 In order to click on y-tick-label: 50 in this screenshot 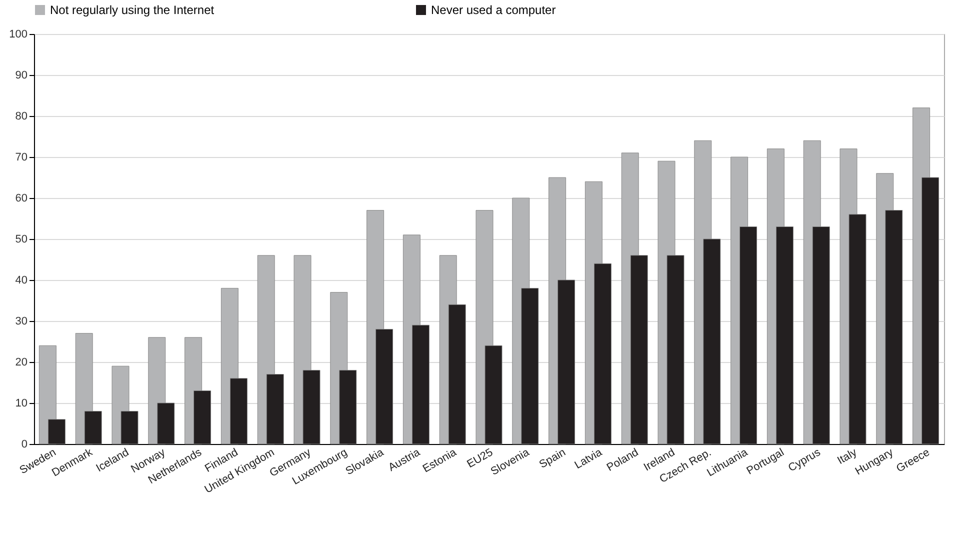, I will do `click(21, 240)`.